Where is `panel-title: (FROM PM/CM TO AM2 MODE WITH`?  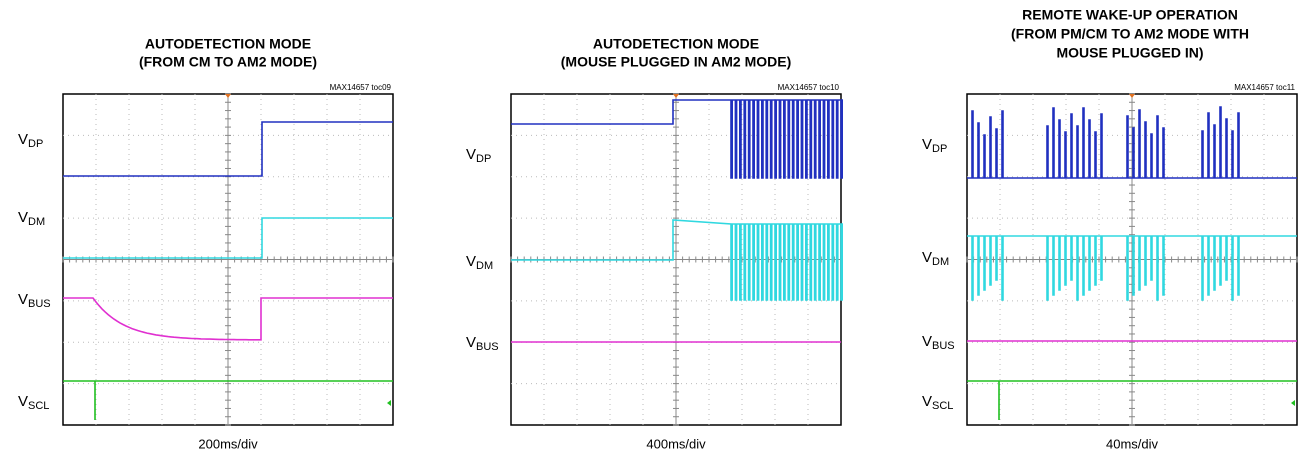
panel-title: (FROM PM/CM TO AM2 MODE WITH is located at coordinates (1130, 34).